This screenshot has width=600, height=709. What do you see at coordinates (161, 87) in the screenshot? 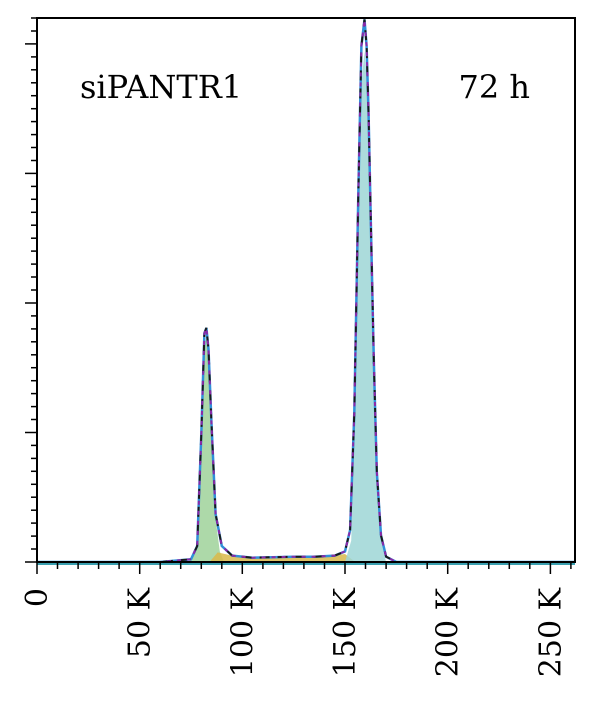
I see `sample-annotation: siPANTR1` at bounding box center [161, 87].